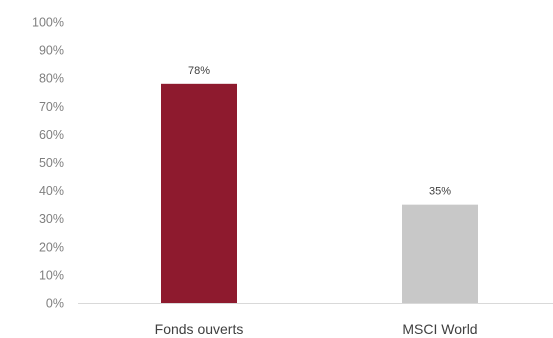  Describe the element at coordinates (439, 329) in the screenshot. I see `category-label: MSCI World` at that location.